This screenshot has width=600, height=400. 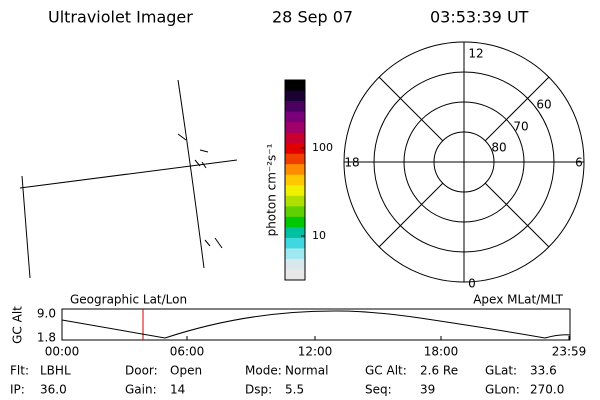 I want to click on info-value: 2.6 Re, so click(x=439, y=371).